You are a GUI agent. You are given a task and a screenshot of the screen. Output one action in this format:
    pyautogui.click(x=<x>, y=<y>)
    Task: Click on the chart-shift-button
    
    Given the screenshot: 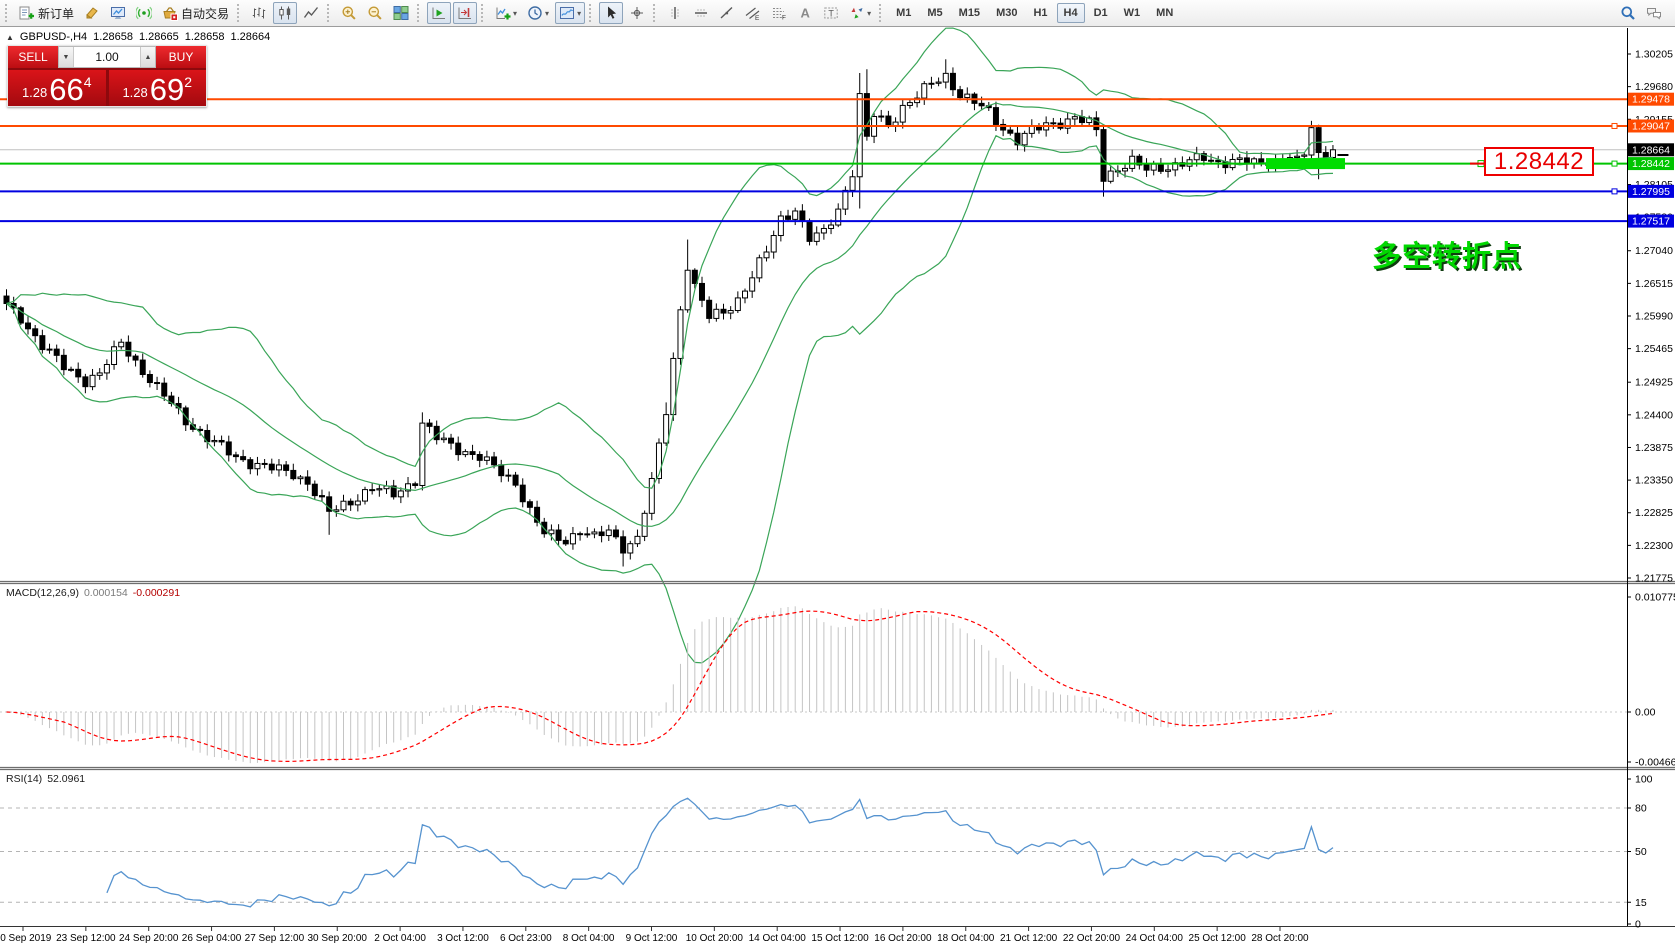 What is the action you would take?
    pyautogui.click(x=465, y=13)
    